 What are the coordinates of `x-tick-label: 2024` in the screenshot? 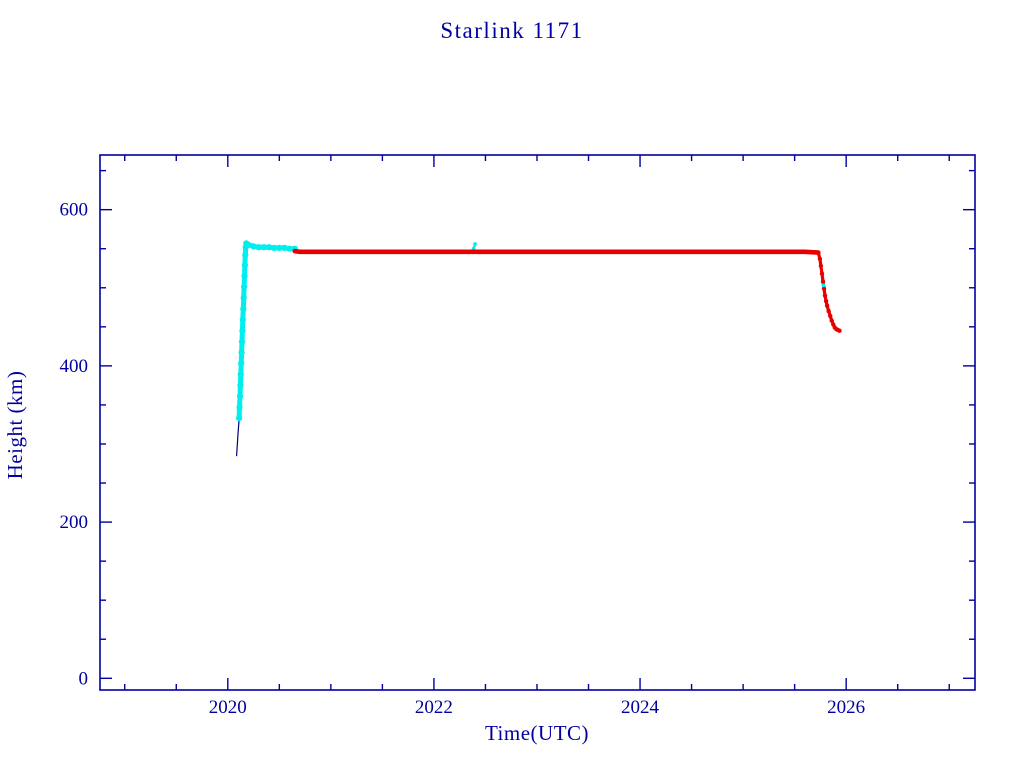 It's located at (640, 707).